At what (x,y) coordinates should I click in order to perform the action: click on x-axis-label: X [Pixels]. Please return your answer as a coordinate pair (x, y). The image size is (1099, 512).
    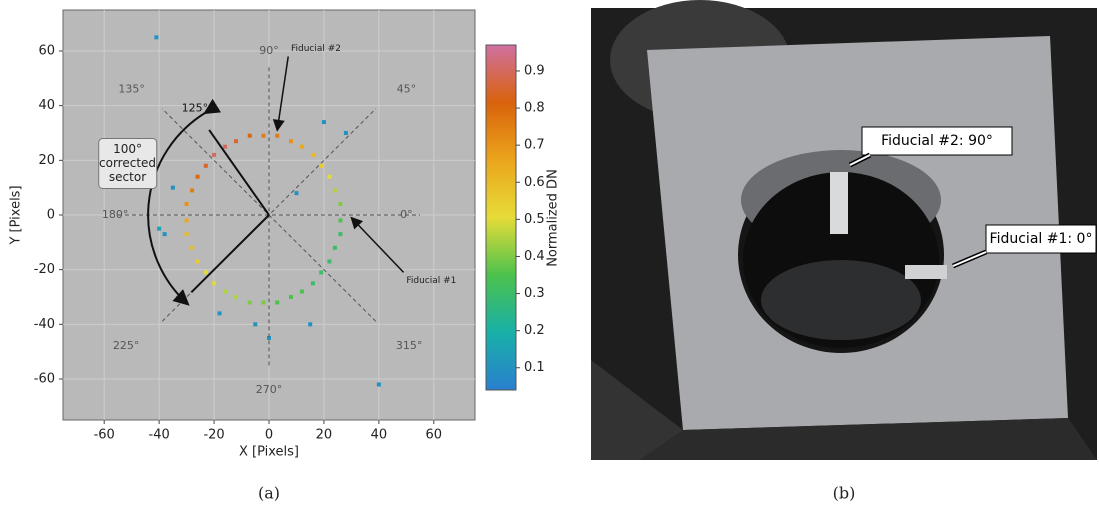
    Looking at the image, I should click on (269, 452).